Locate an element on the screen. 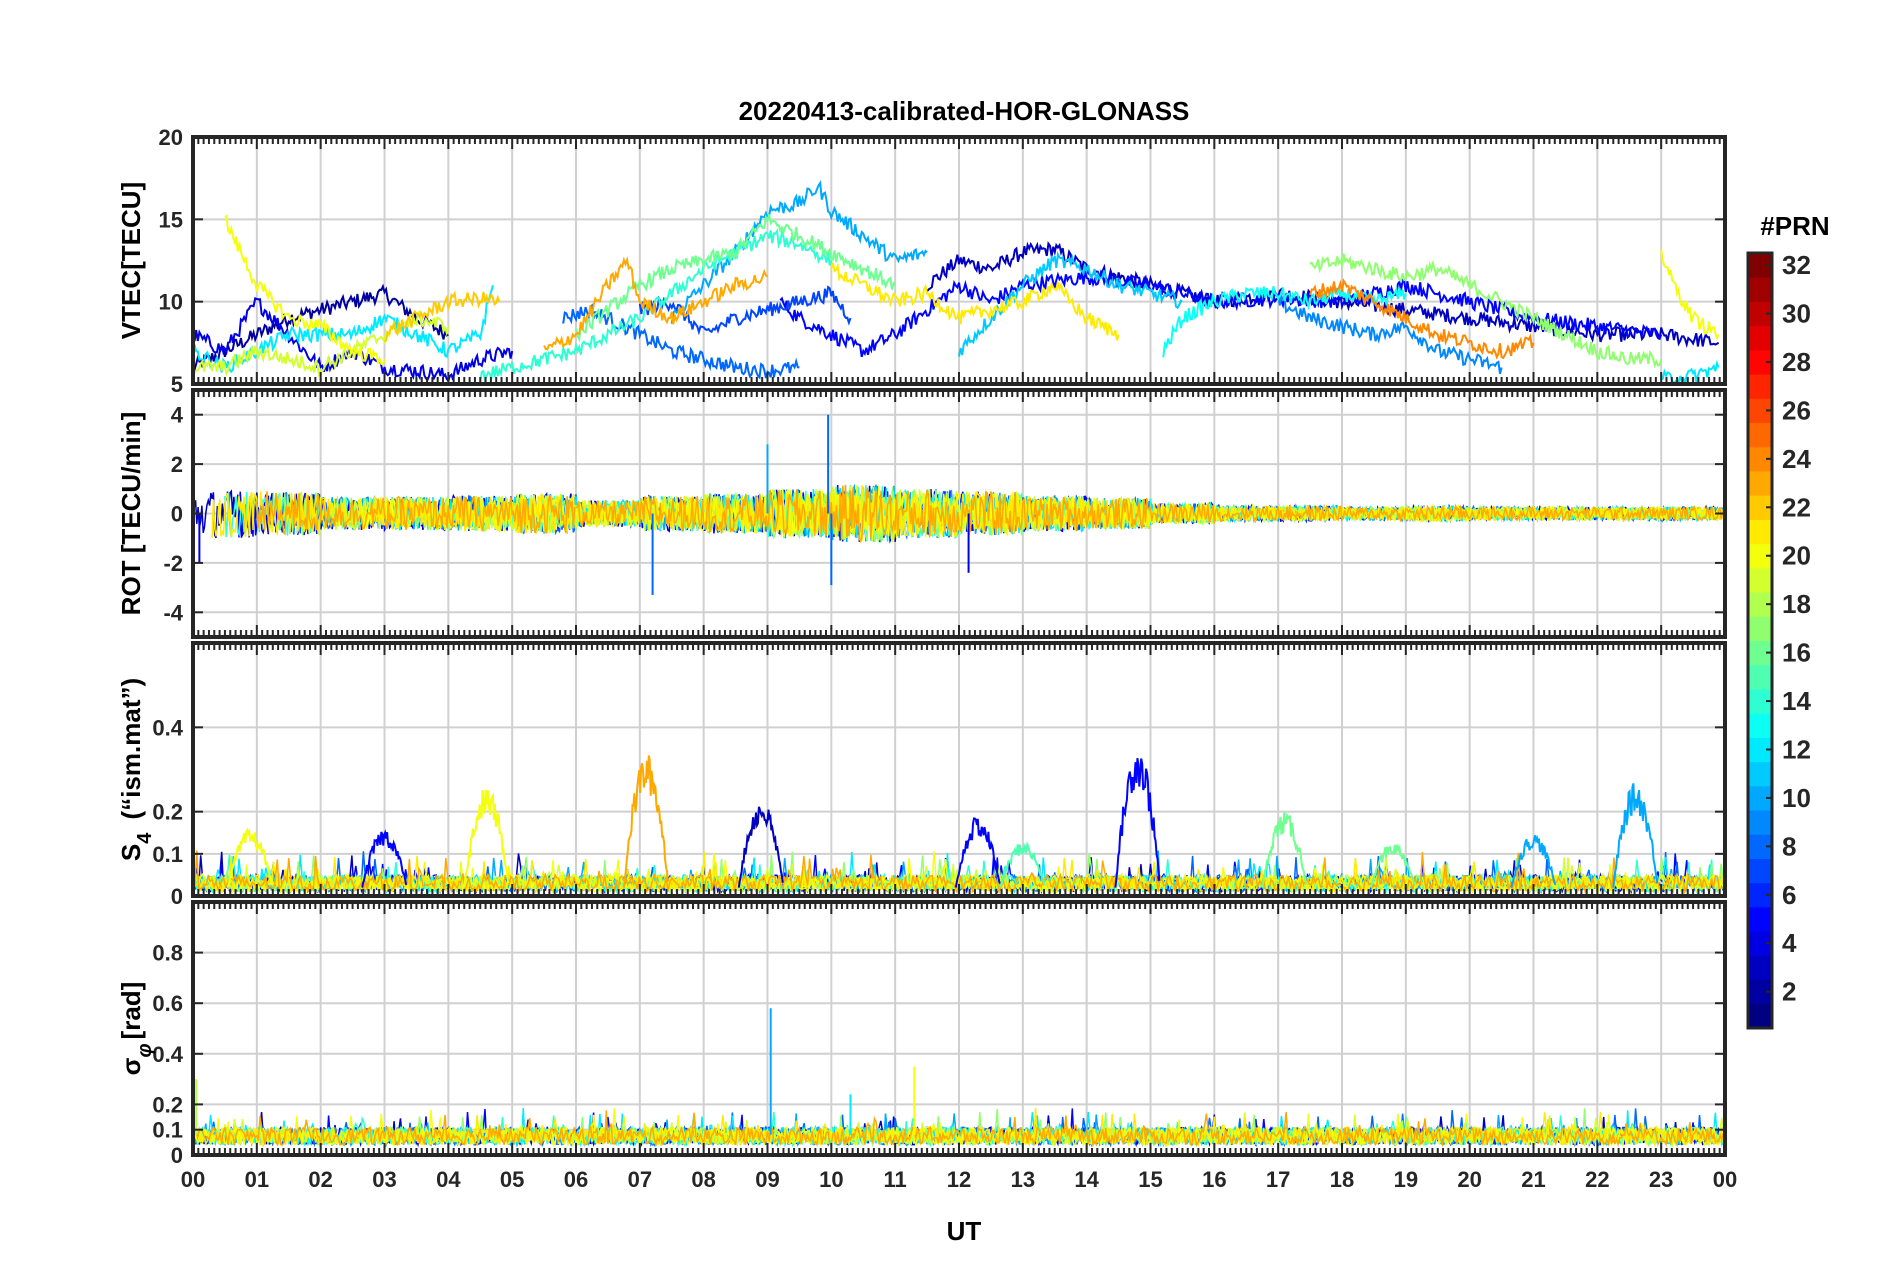 The image size is (1902, 1272). colorbar-tick-label: 20 is located at coordinates (1796, 556).